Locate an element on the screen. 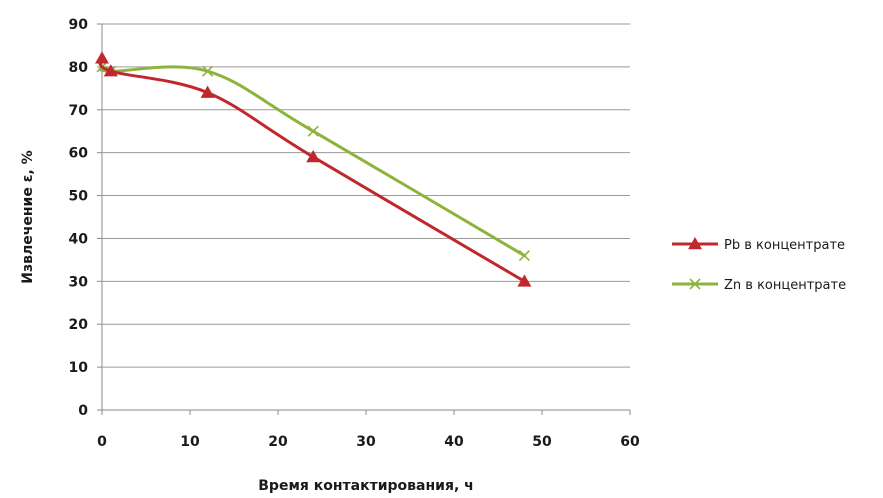 Image resolution: width=883 pixels, height=498 pixels. y-tick-labels: 0 10 20 30 40 50 60 70 80 90 is located at coordinates (79, 218).